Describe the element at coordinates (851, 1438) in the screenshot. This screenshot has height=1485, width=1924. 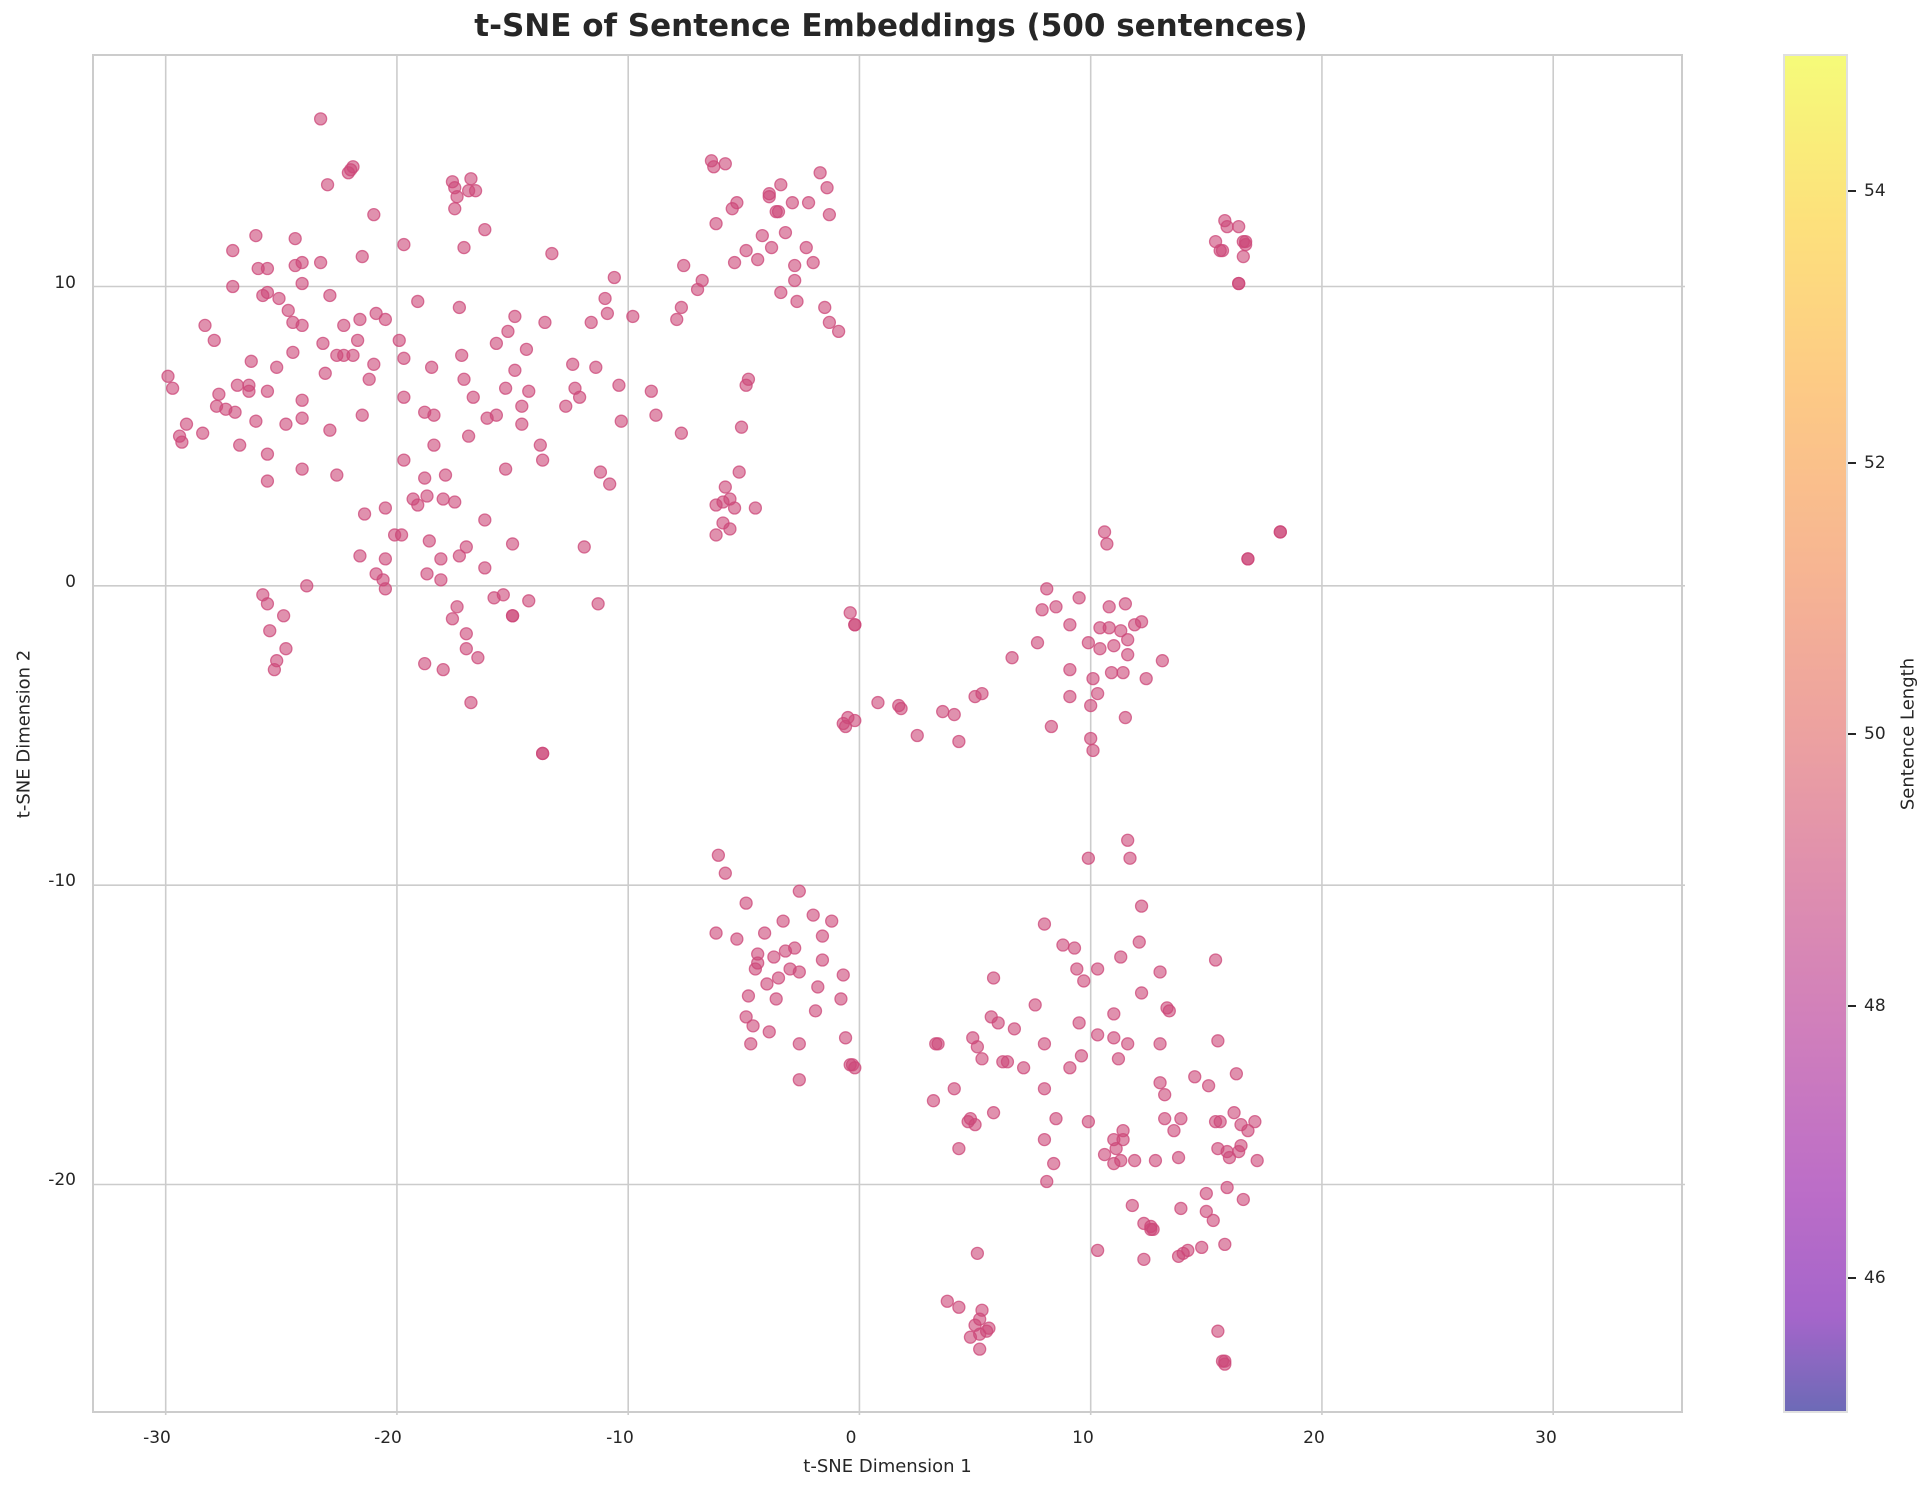
I see `x-tick-label: 0` at that location.